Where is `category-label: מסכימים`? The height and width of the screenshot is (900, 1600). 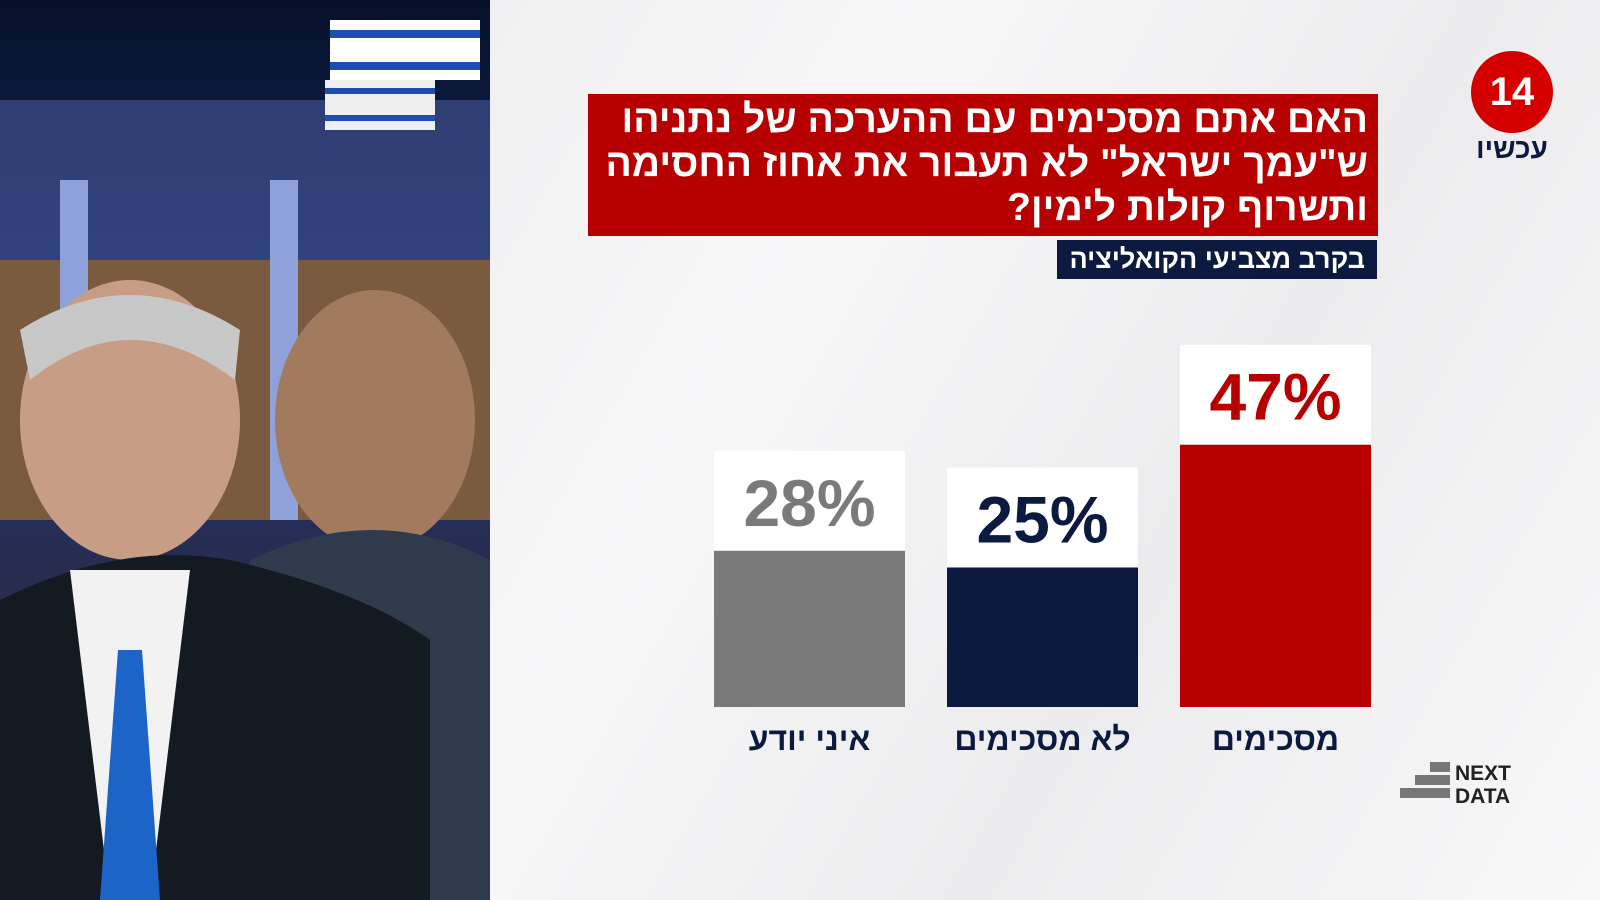 category-label: מסכימים is located at coordinates (1275, 739).